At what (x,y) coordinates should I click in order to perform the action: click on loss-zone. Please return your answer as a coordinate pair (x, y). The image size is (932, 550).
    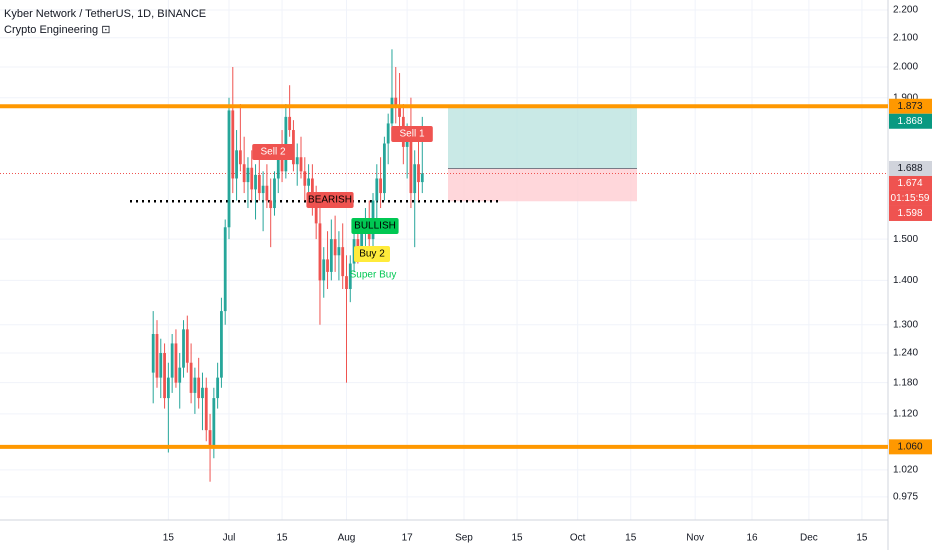
    Looking at the image, I should click on (542, 185).